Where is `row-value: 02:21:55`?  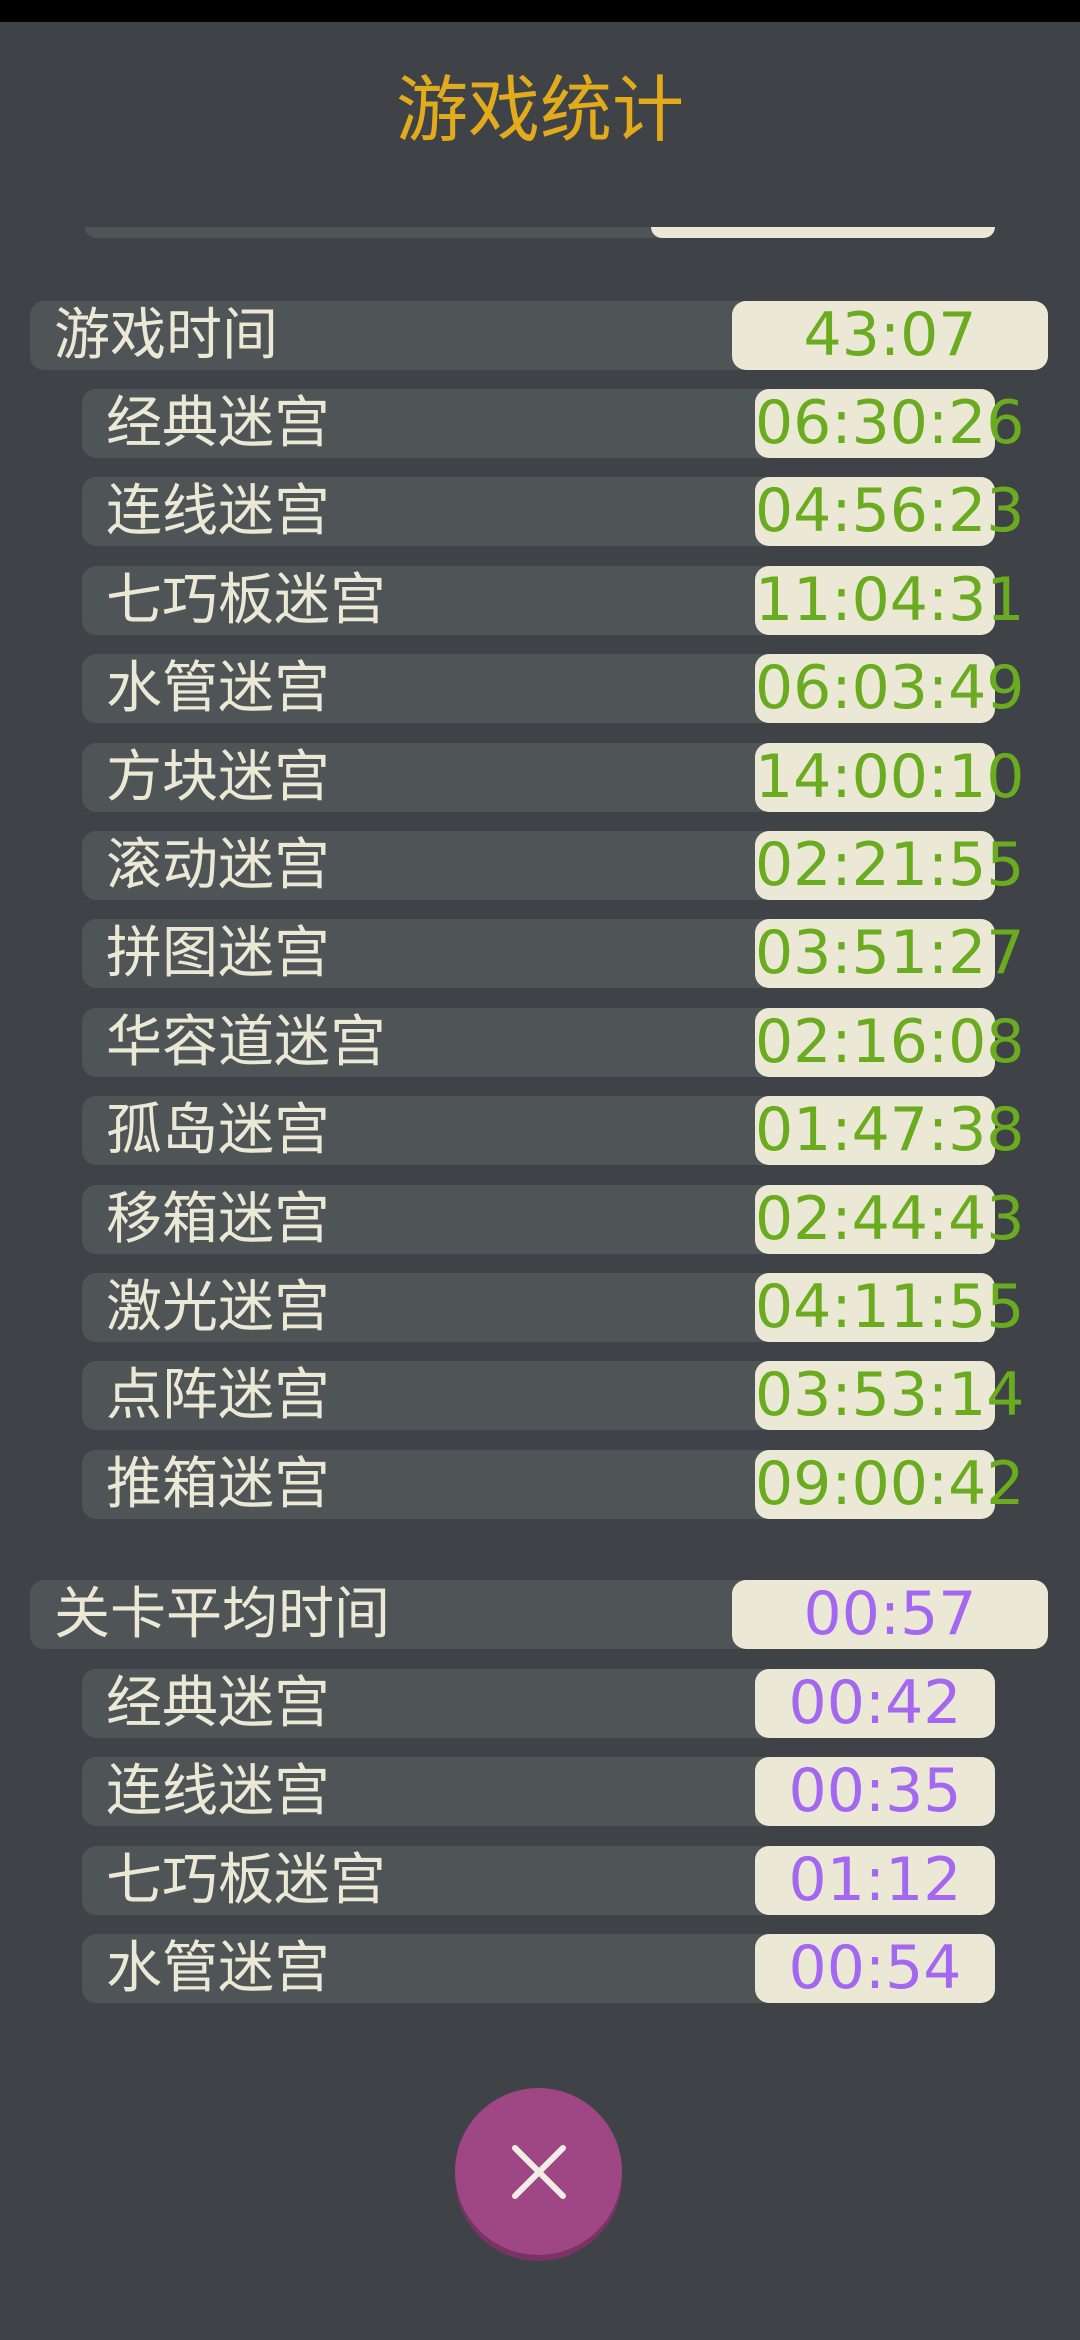
row-value: 02:21:55 is located at coordinates (890, 865).